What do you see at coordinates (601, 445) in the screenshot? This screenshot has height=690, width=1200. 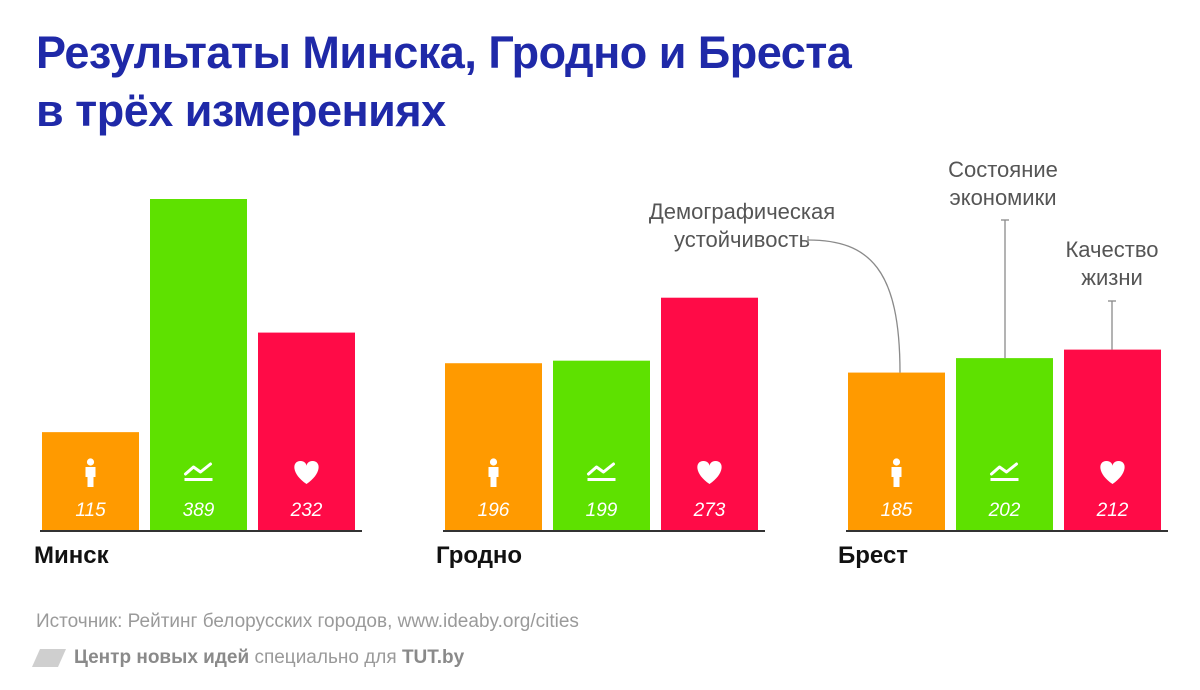 I see `bar-Гродно-economy` at bounding box center [601, 445].